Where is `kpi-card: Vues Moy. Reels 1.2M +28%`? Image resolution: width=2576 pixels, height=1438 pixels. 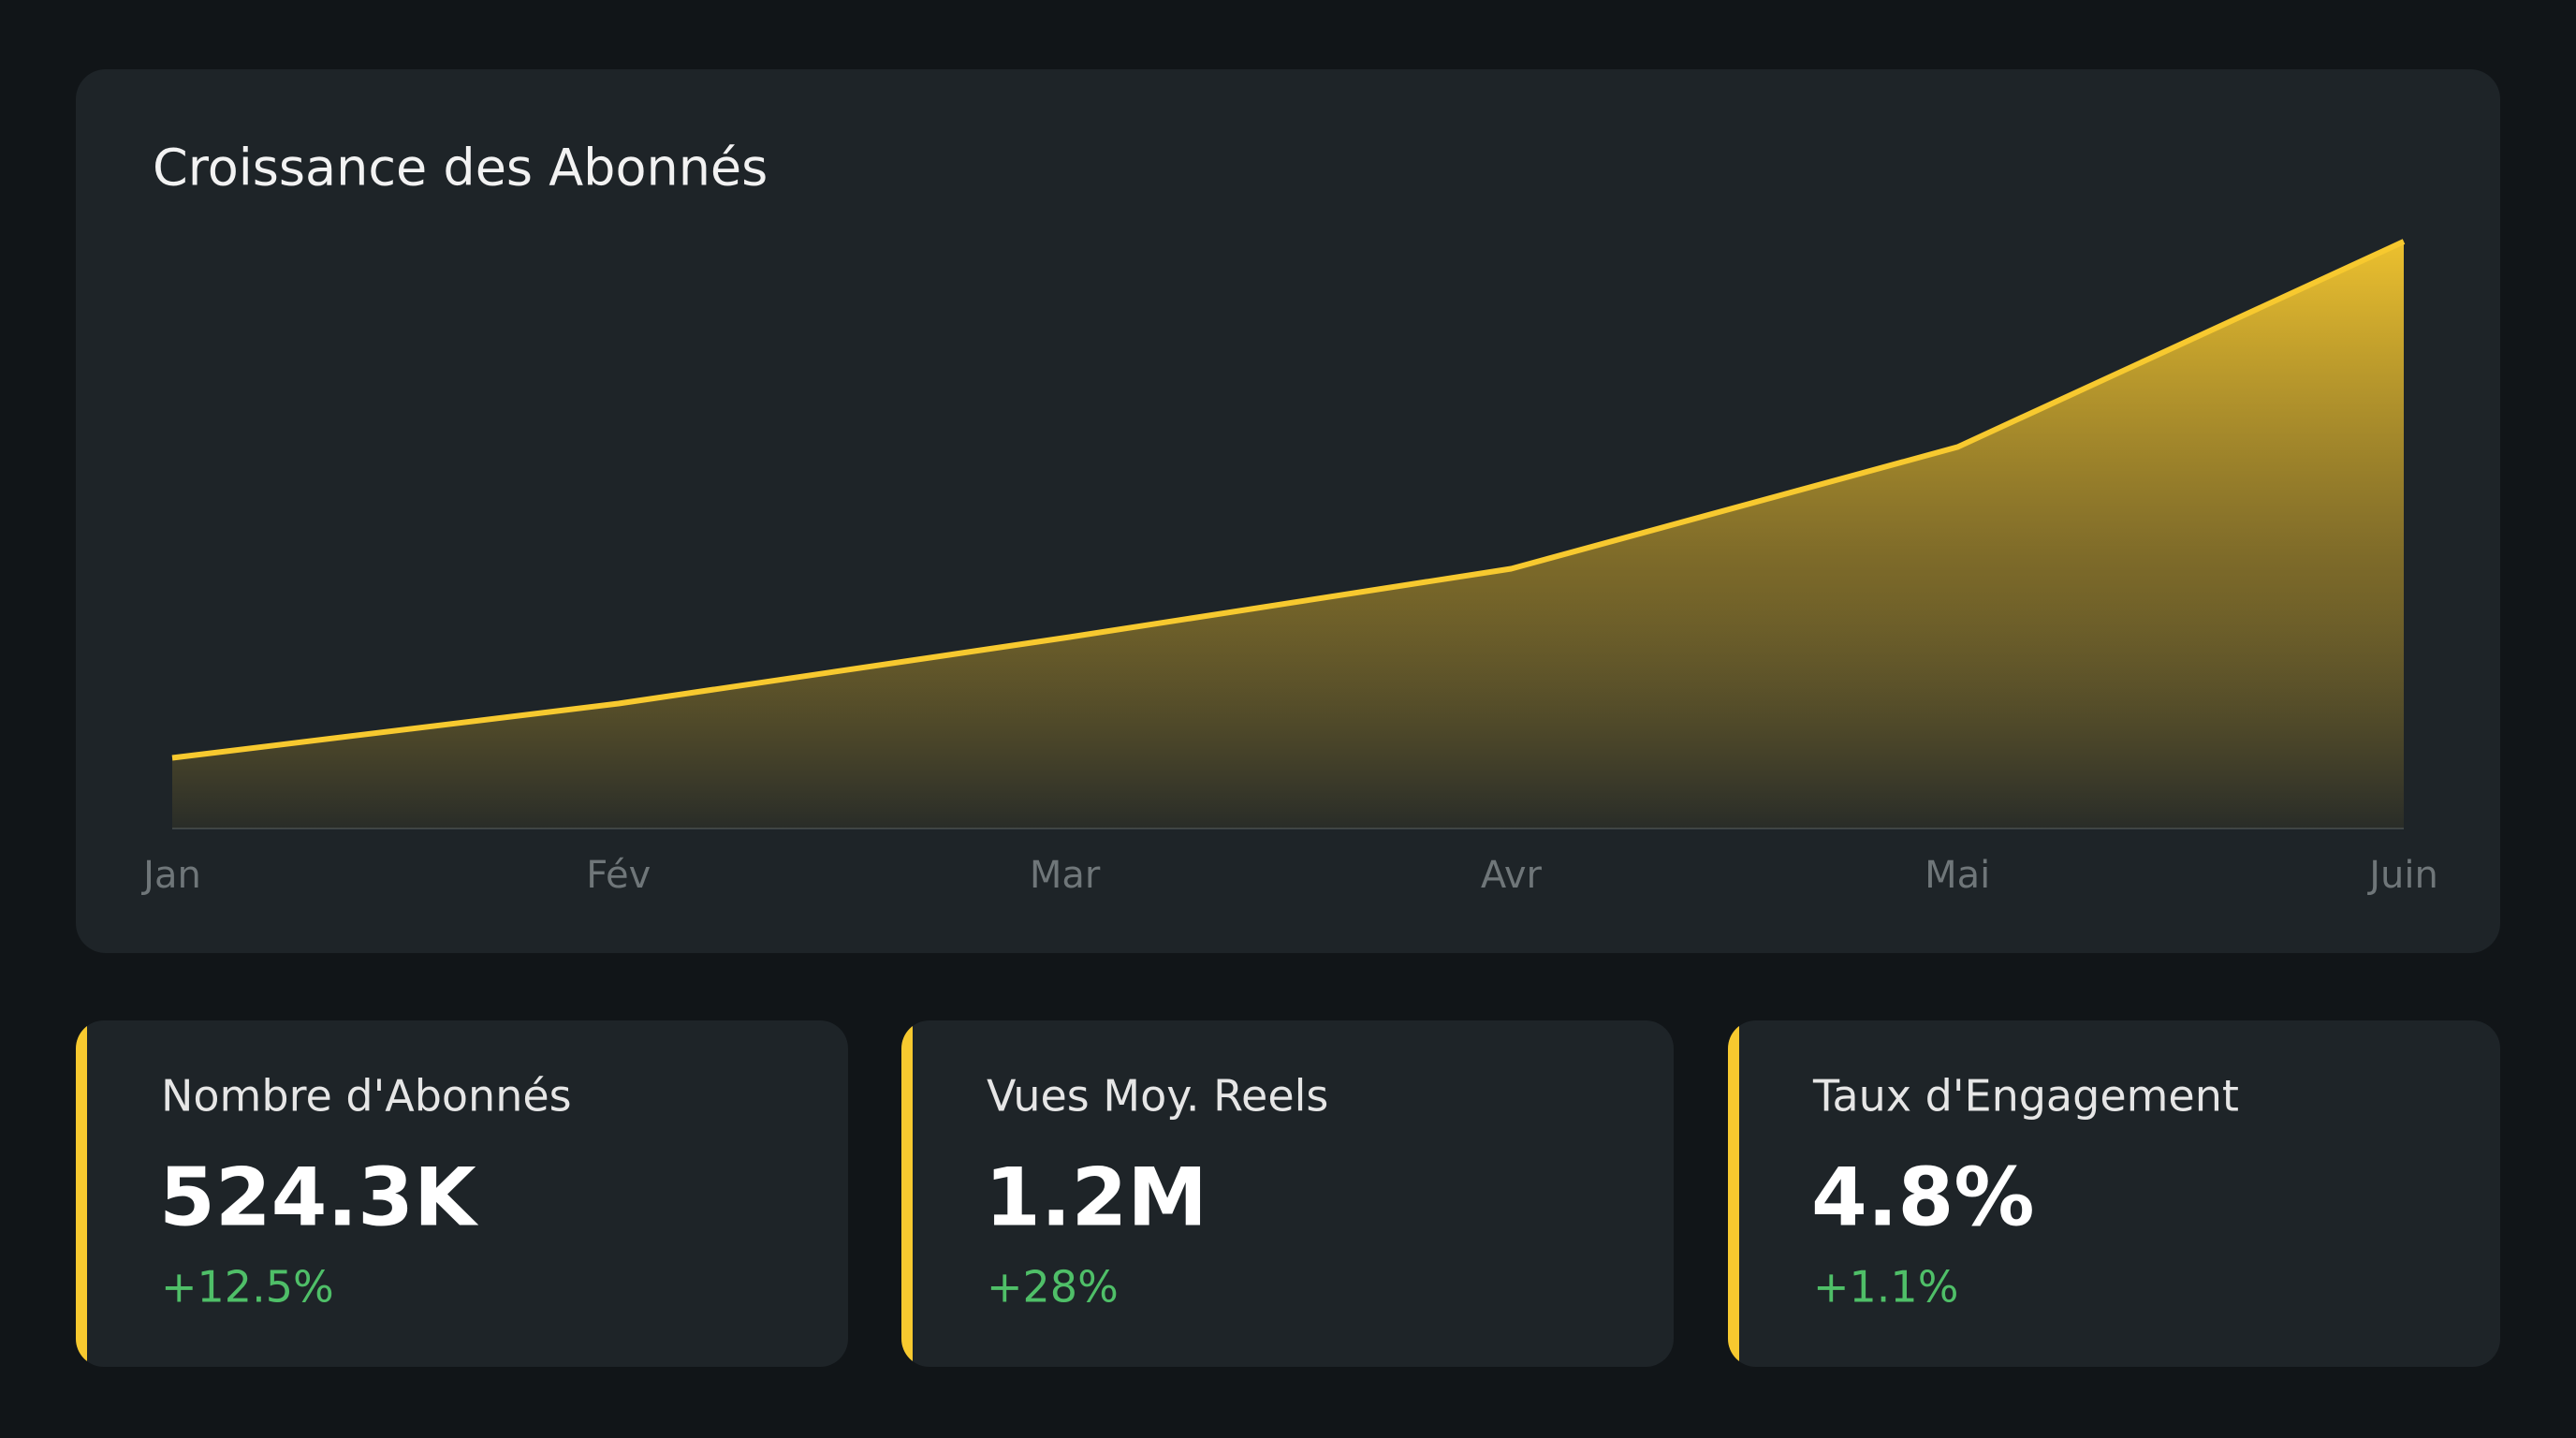
kpi-card: Vues Moy. Reels 1.2M +28% is located at coordinates (1287, 1193).